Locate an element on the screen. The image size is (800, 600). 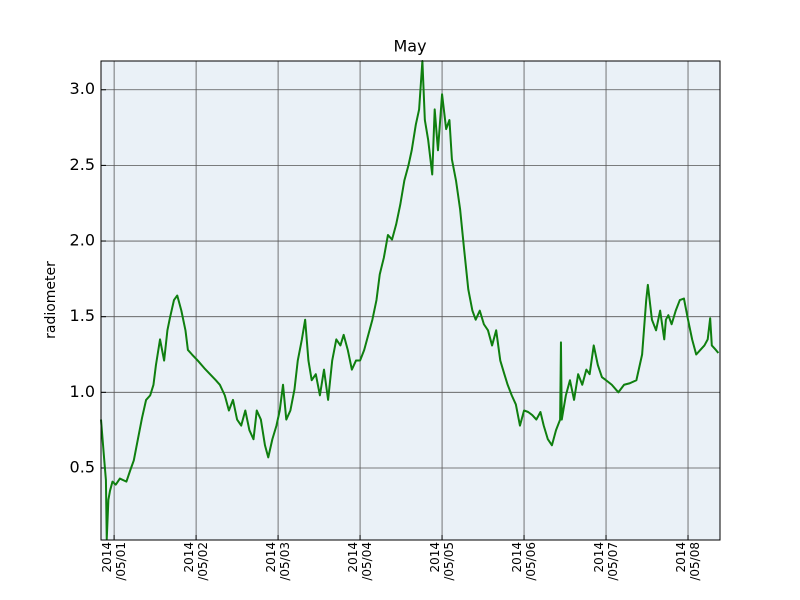
x-tick-label: 2014 /05/03 is located at coordinates (278, 561).